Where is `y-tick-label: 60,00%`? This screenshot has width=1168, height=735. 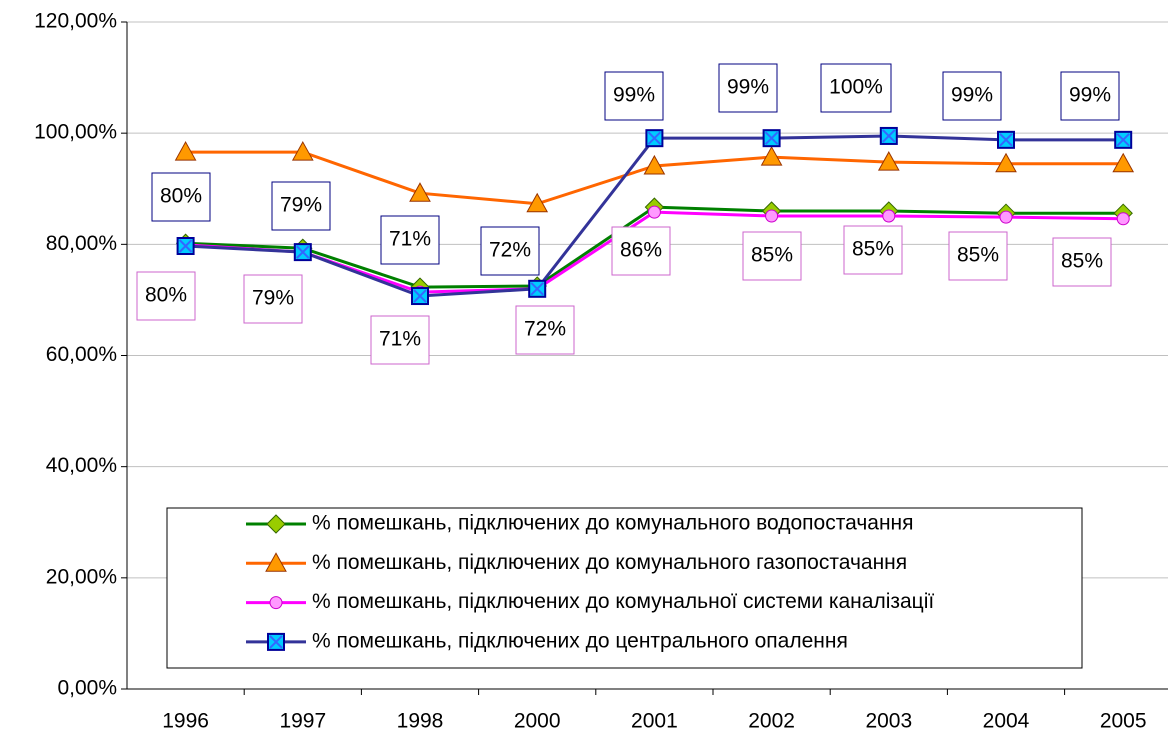
y-tick-label: 60,00% is located at coordinates (81, 354).